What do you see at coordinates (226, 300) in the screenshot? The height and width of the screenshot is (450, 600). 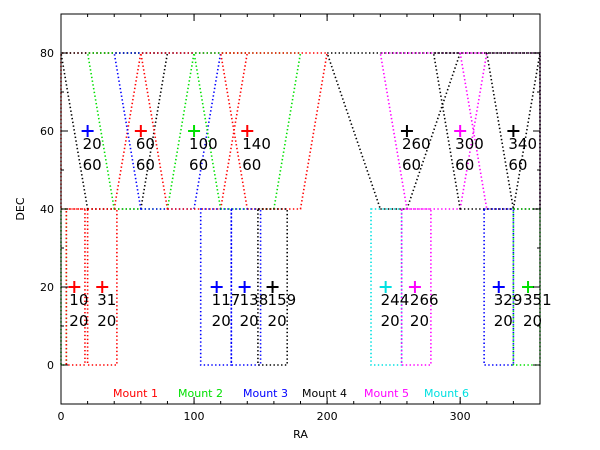 I see `field-ra-label: 117` at bounding box center [226, 300].